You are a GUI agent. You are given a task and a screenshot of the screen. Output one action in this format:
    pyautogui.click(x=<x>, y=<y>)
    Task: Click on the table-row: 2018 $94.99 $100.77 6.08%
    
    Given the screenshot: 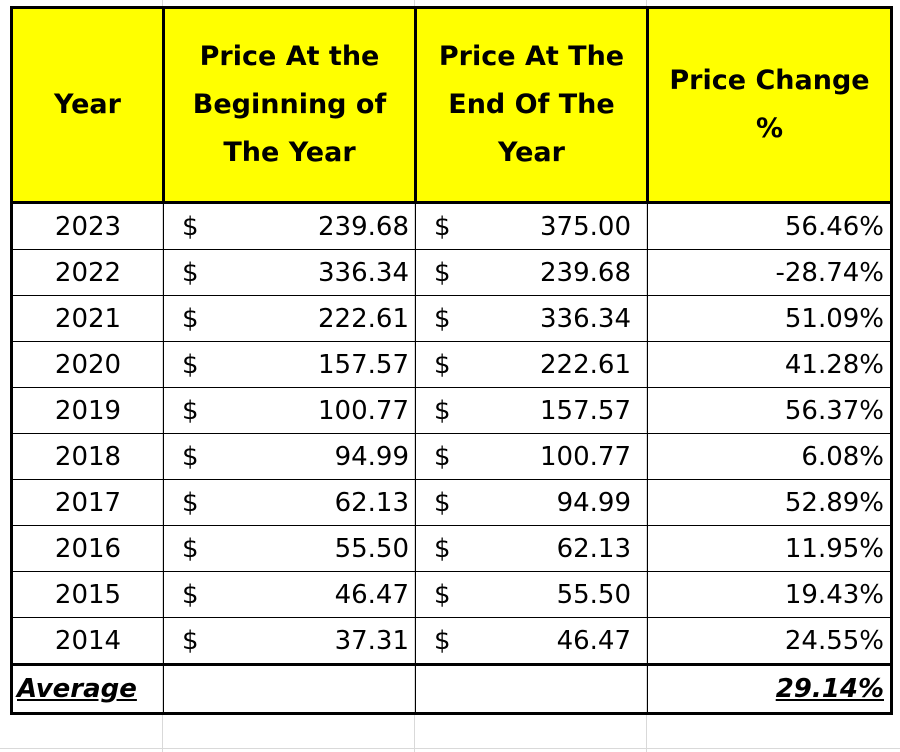 What is the action you would take?
    pyautogui.click(x=451, y=456)
    